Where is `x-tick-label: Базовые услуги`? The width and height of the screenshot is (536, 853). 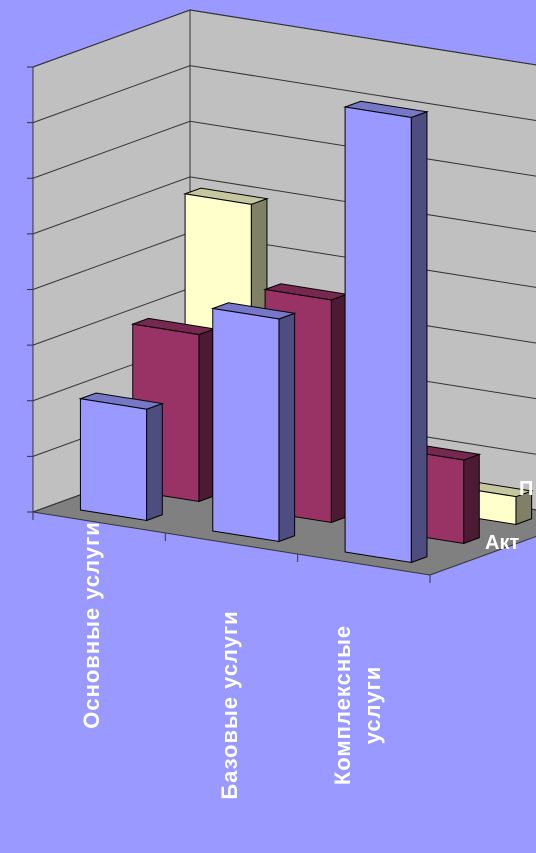
x-tick-label: Базовые услуги is located at coordinates (229, 705).